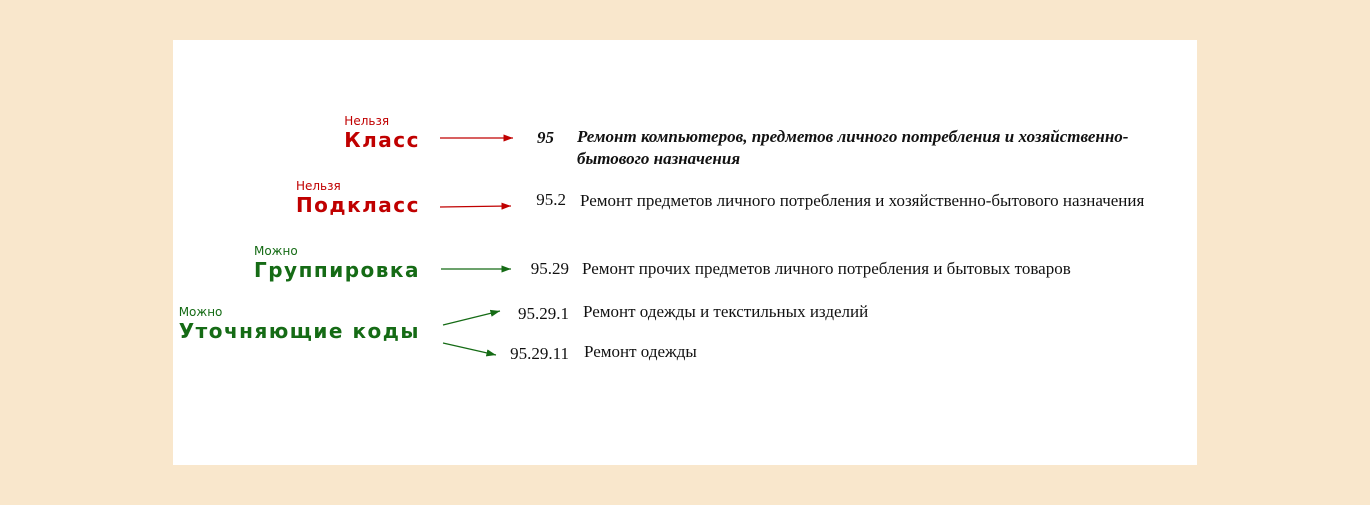  Describe the element at coordinates (357, 205) in the screenshot. I see `level-label: Подкласс` at that location.